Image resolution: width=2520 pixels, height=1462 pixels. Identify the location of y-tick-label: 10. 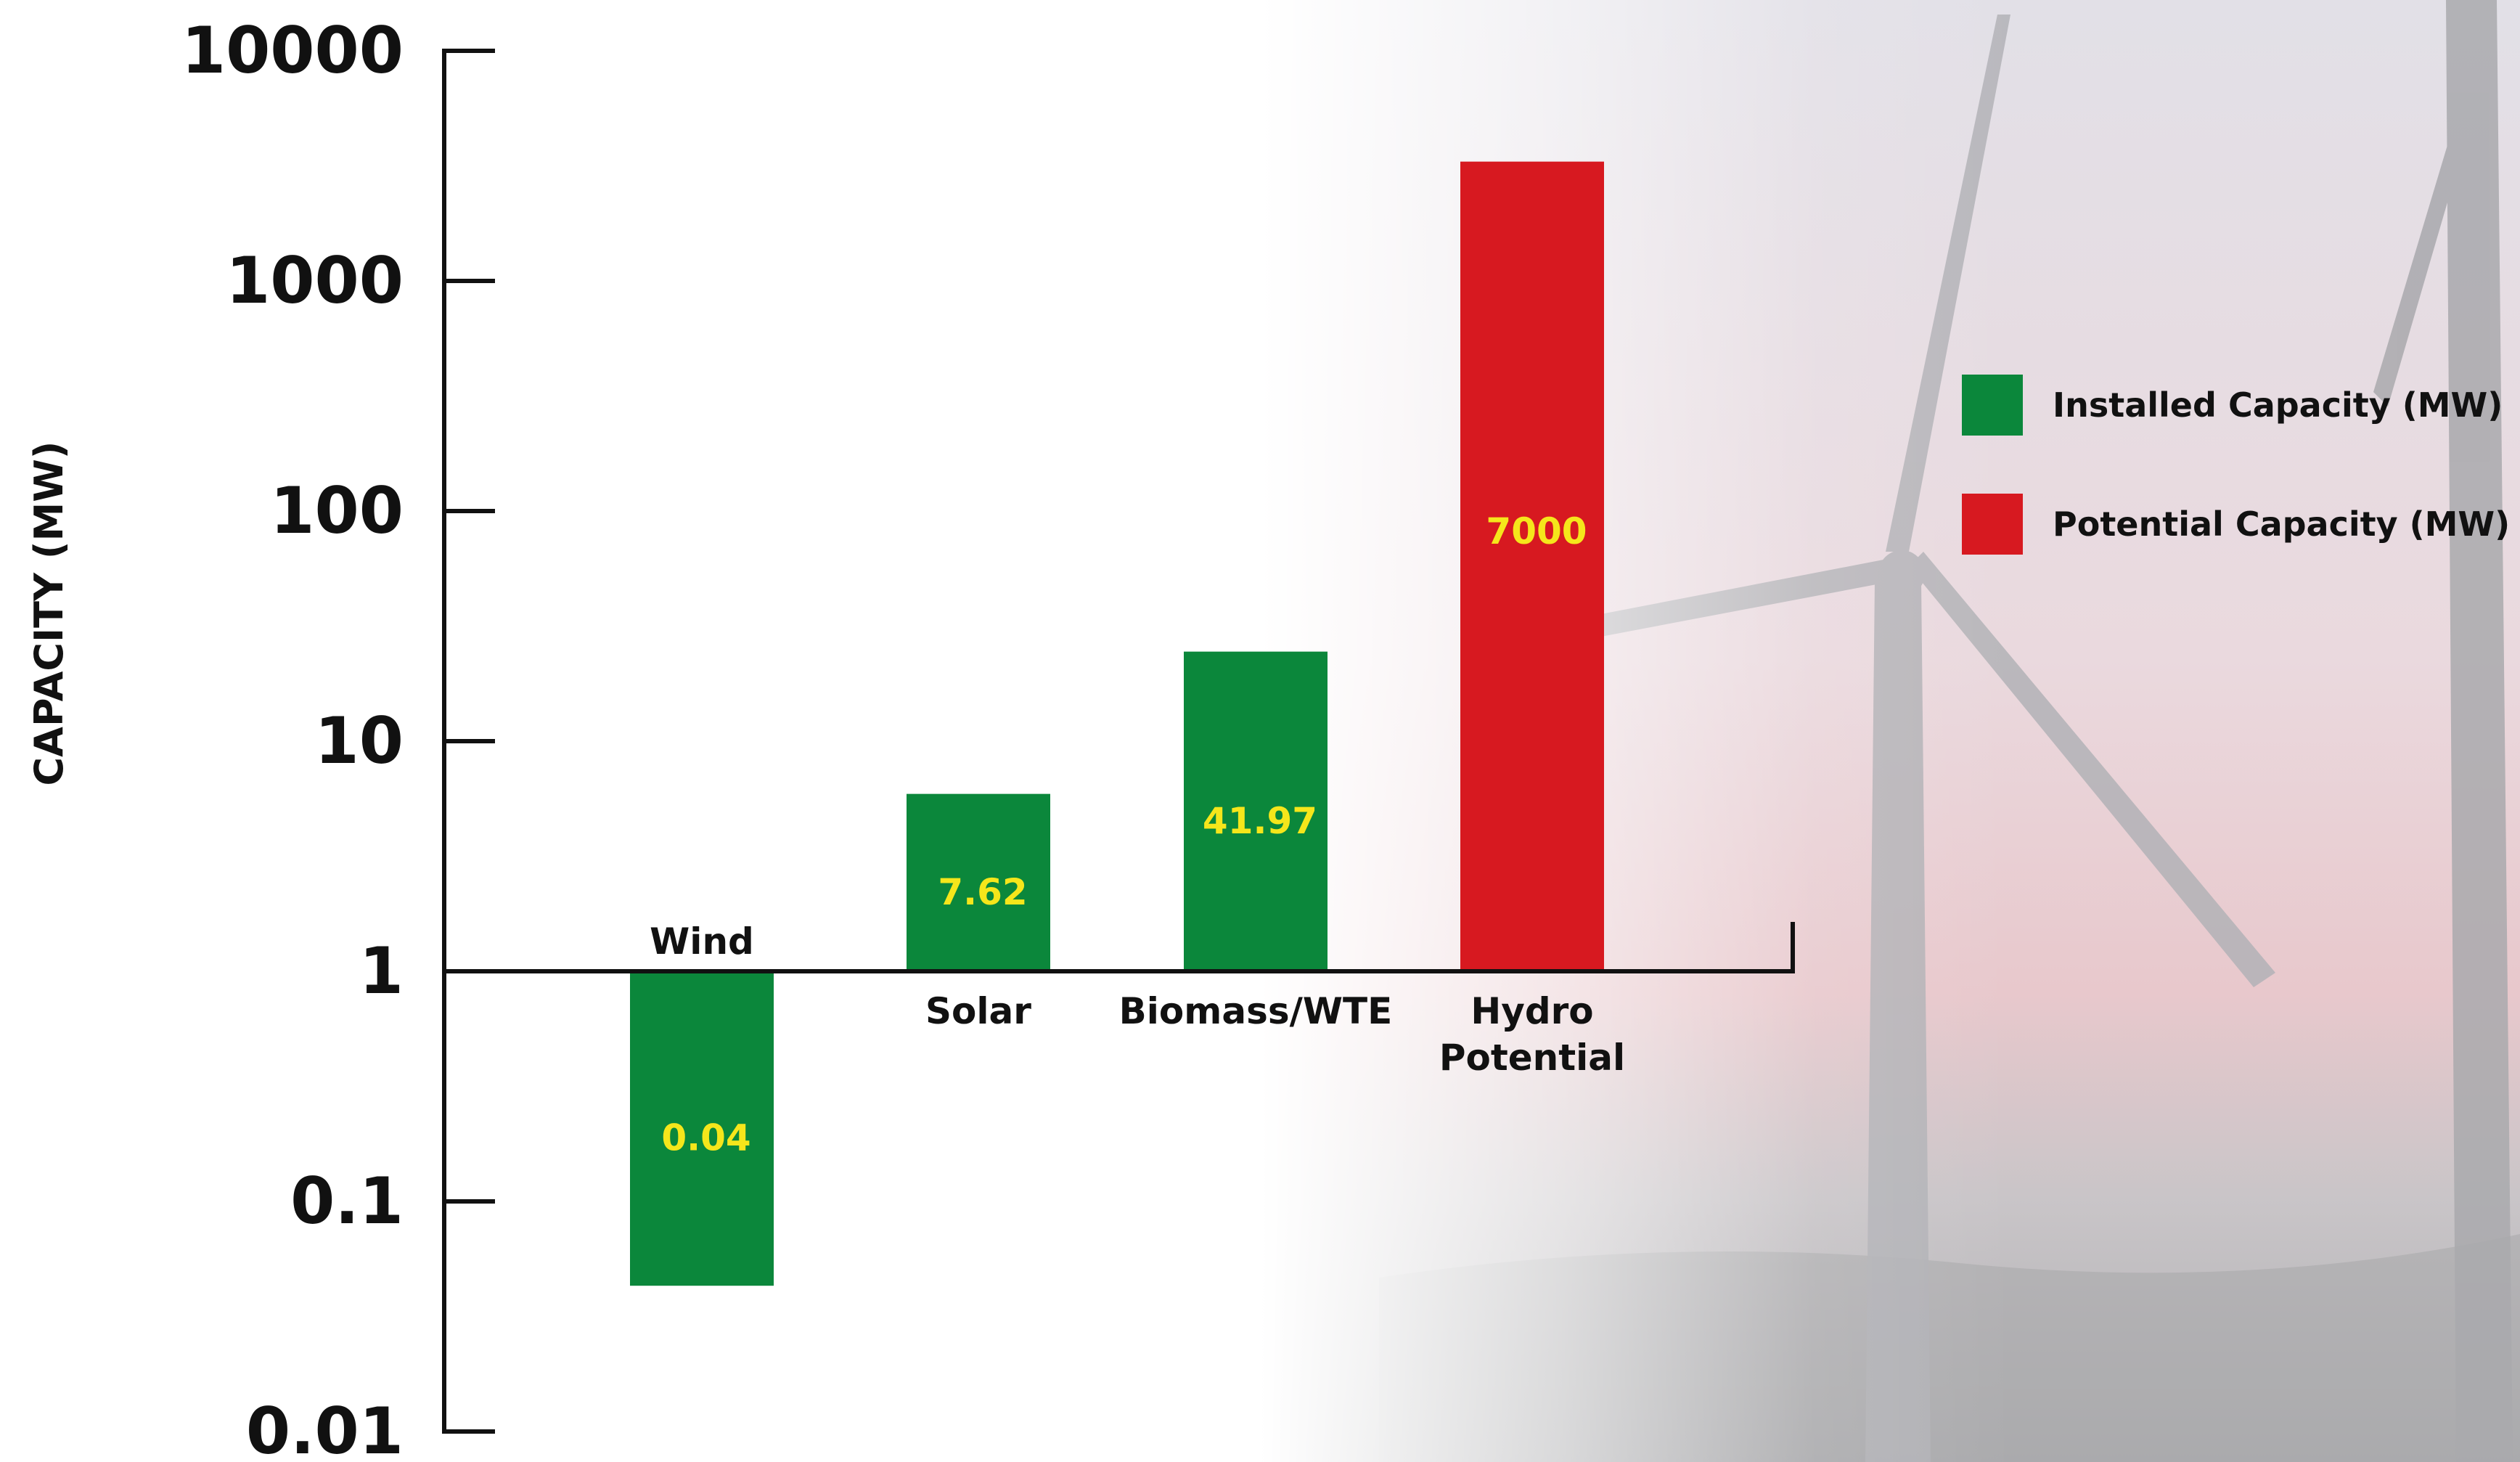
(359, 740).